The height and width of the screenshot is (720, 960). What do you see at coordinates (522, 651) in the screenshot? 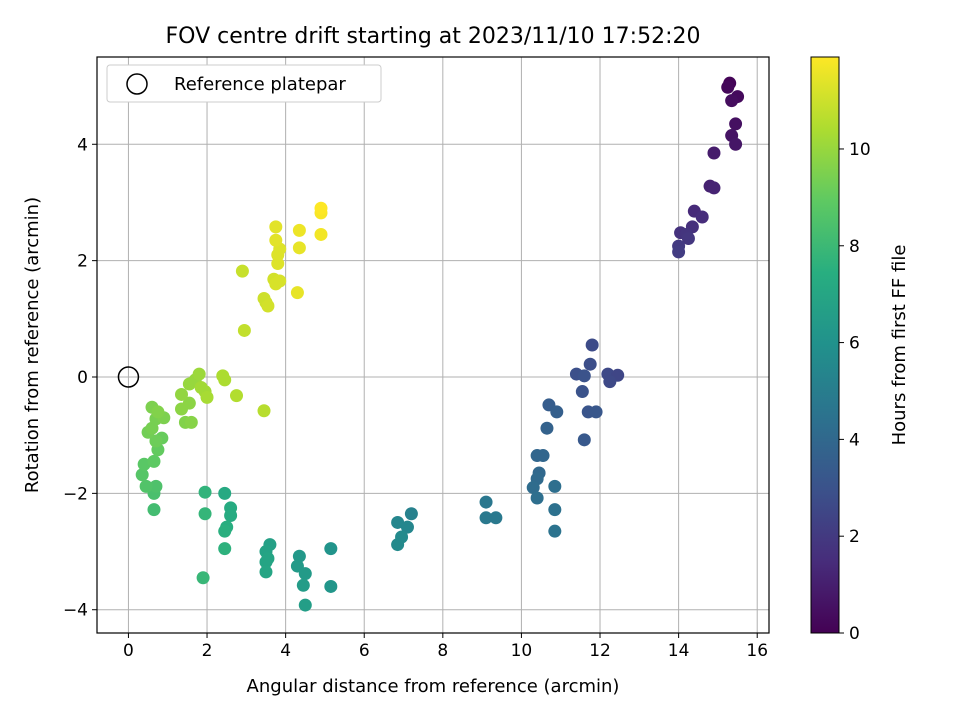
I see `x-tick-label: 10` at bounding box center [522, 651].